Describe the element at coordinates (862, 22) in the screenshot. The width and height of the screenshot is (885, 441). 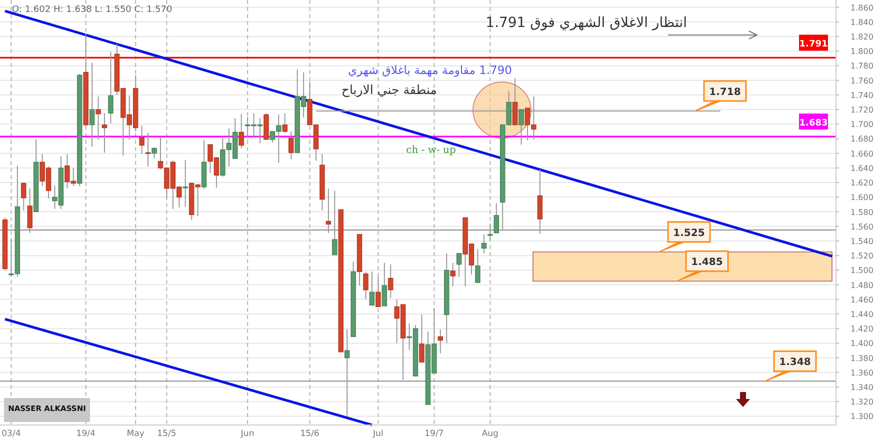
I see `y-tick-label: 1.840` at that location.